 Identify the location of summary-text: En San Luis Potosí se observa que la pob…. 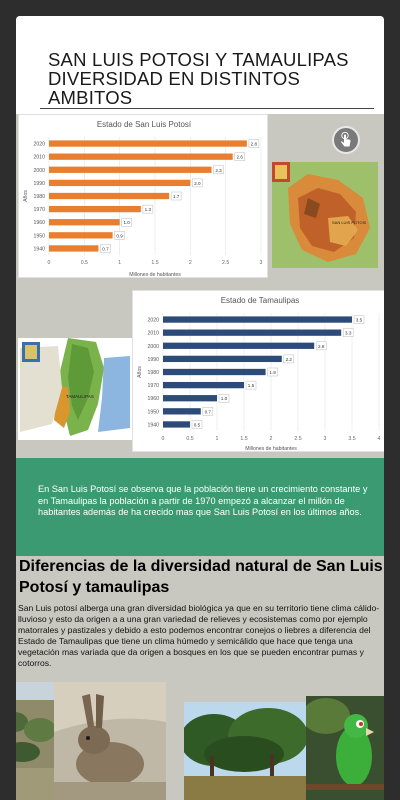
(203, 500).